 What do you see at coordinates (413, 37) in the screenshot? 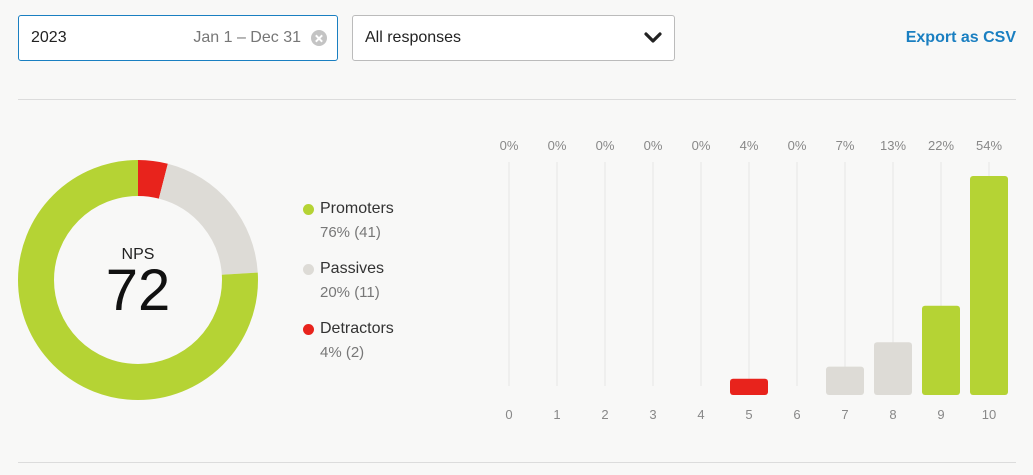
I see `responses-select-value: All responses` at bounding box center [413, 37].